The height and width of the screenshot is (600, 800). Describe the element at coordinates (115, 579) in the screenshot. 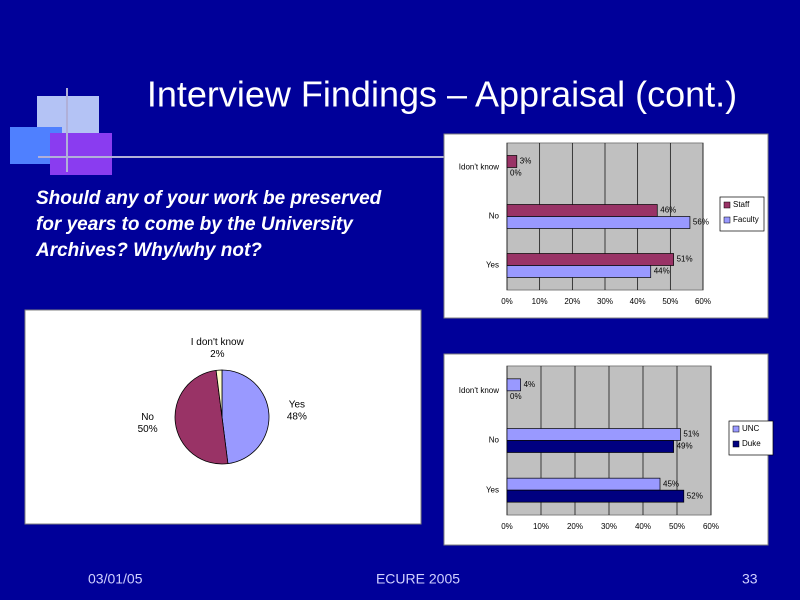

I see `footer-date: 03/01/05` at that location.